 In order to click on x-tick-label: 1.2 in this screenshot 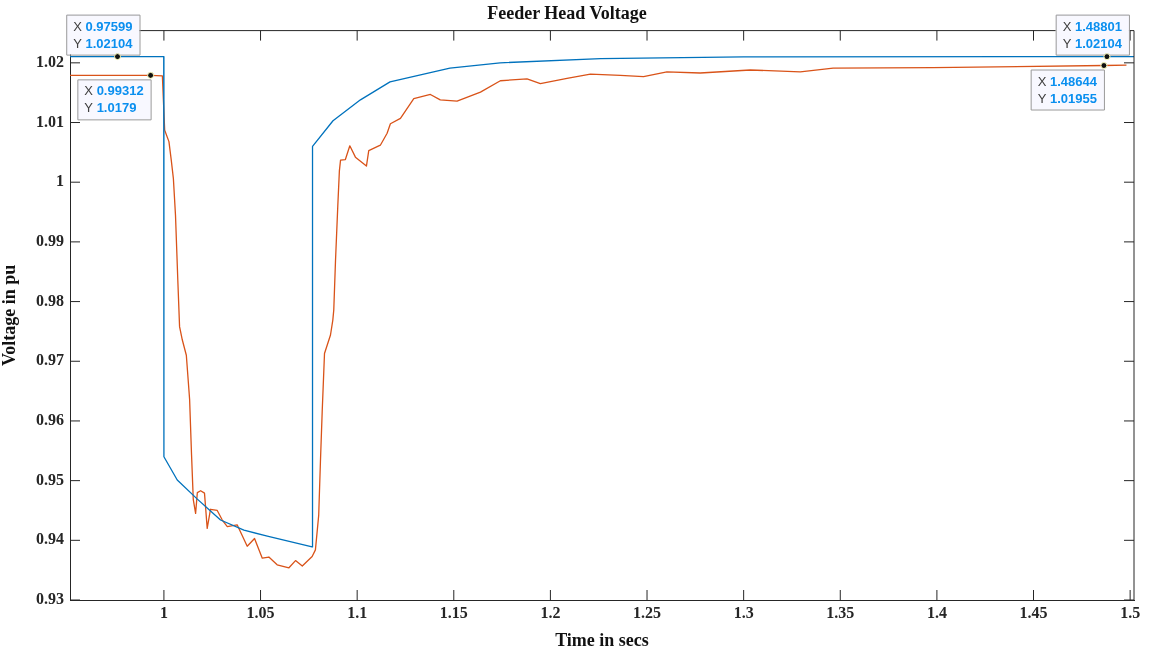, I will do `click(550, 612)`.